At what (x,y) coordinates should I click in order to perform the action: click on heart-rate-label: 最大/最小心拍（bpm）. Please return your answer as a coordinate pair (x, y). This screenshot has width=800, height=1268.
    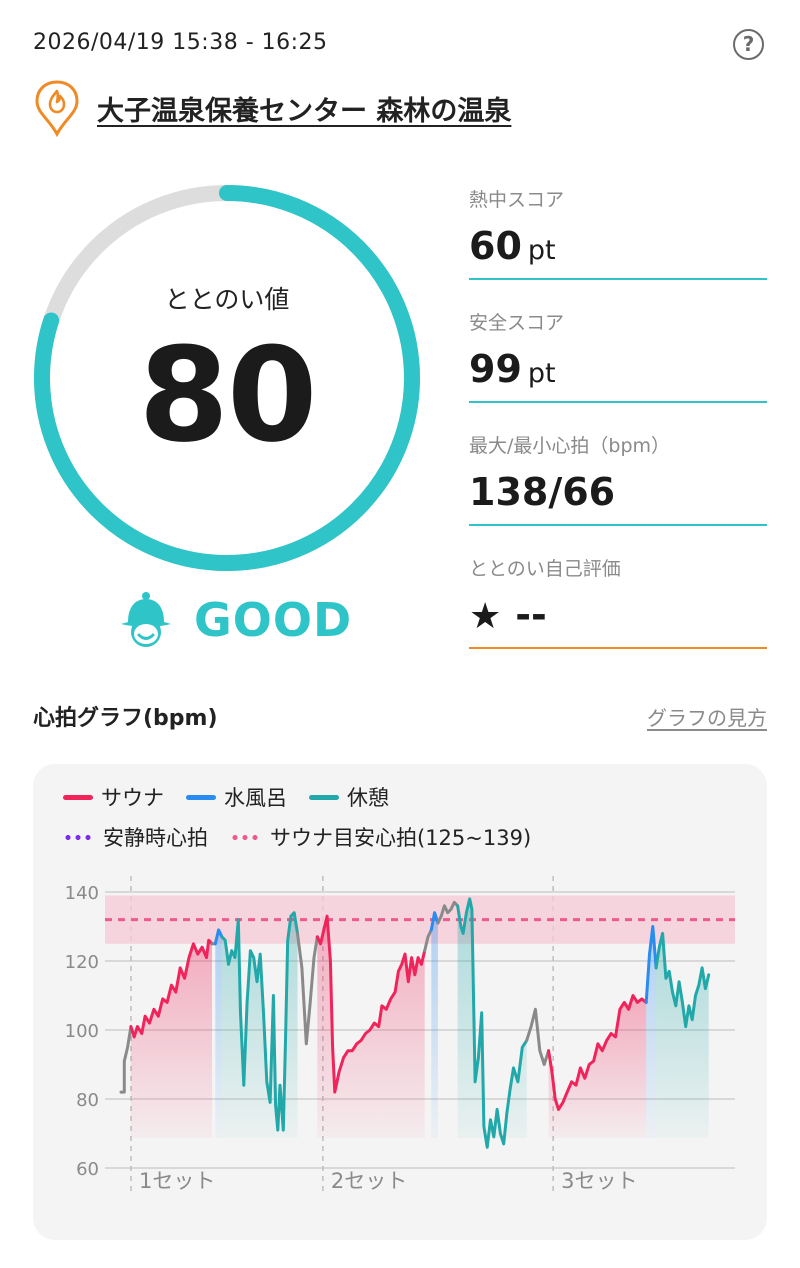
    Looking at the image, I should click on (570, 446).